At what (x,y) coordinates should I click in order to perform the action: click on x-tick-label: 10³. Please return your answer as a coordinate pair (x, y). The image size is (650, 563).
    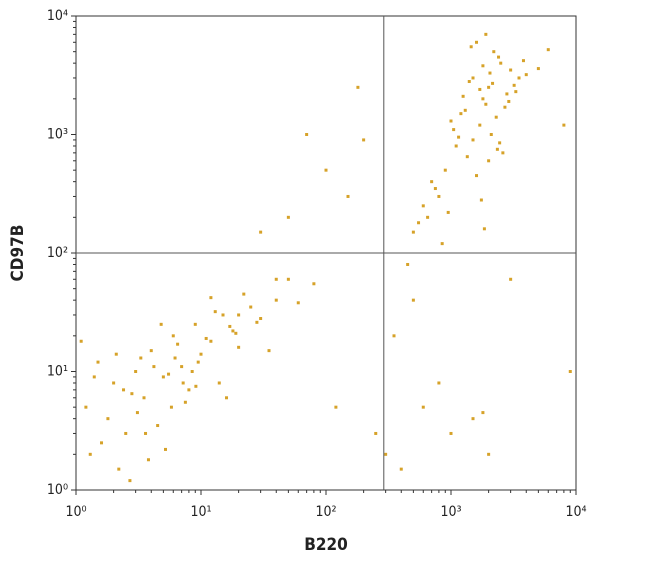
    Looking at the image, I should click on (450, 512).